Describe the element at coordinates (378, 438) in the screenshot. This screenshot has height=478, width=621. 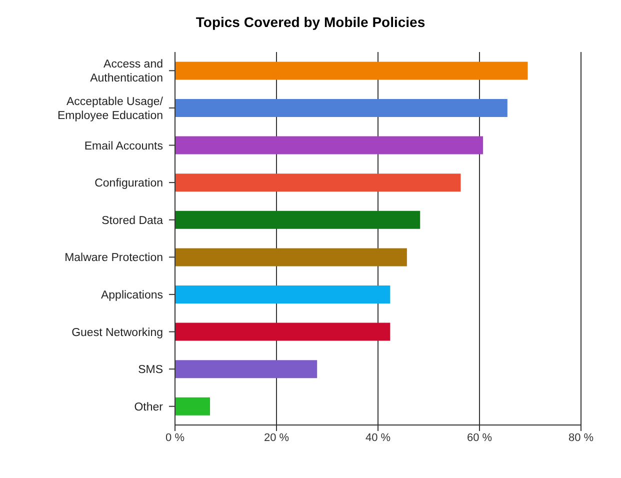
I see `x-tick-label: 40 %` at that location.